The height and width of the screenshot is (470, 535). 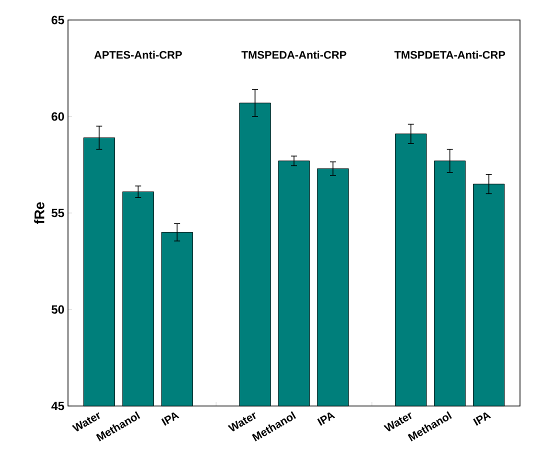 I want to click on y-tick-label: 55, so click(x=58, y=213).